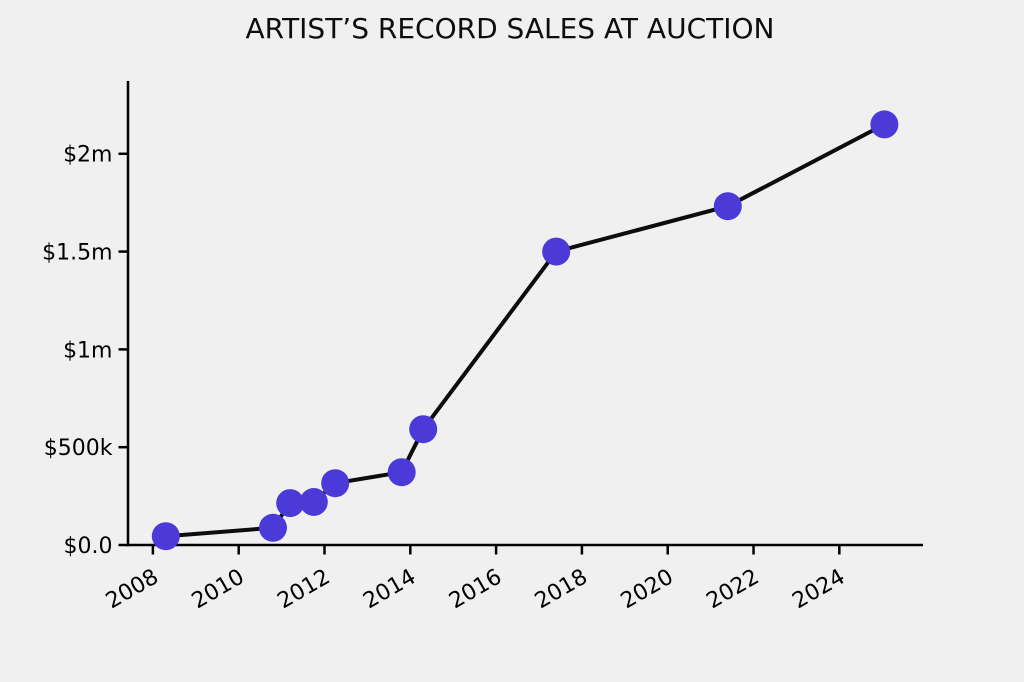 This screenshot has width=1024, height=682. Describe the element at coordinates (218, 590) in the screenshot. I see `x-tick-label: 2010` at that location.